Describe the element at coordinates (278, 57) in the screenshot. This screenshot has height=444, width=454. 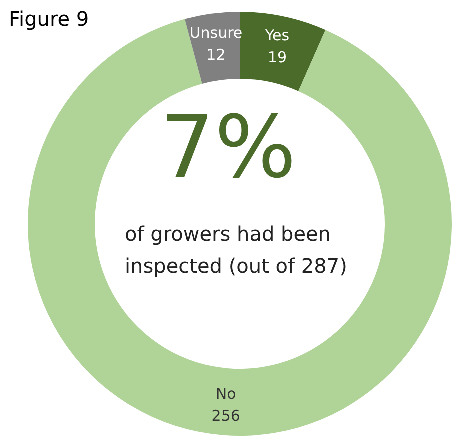
I see `data-label: 19` at that location.